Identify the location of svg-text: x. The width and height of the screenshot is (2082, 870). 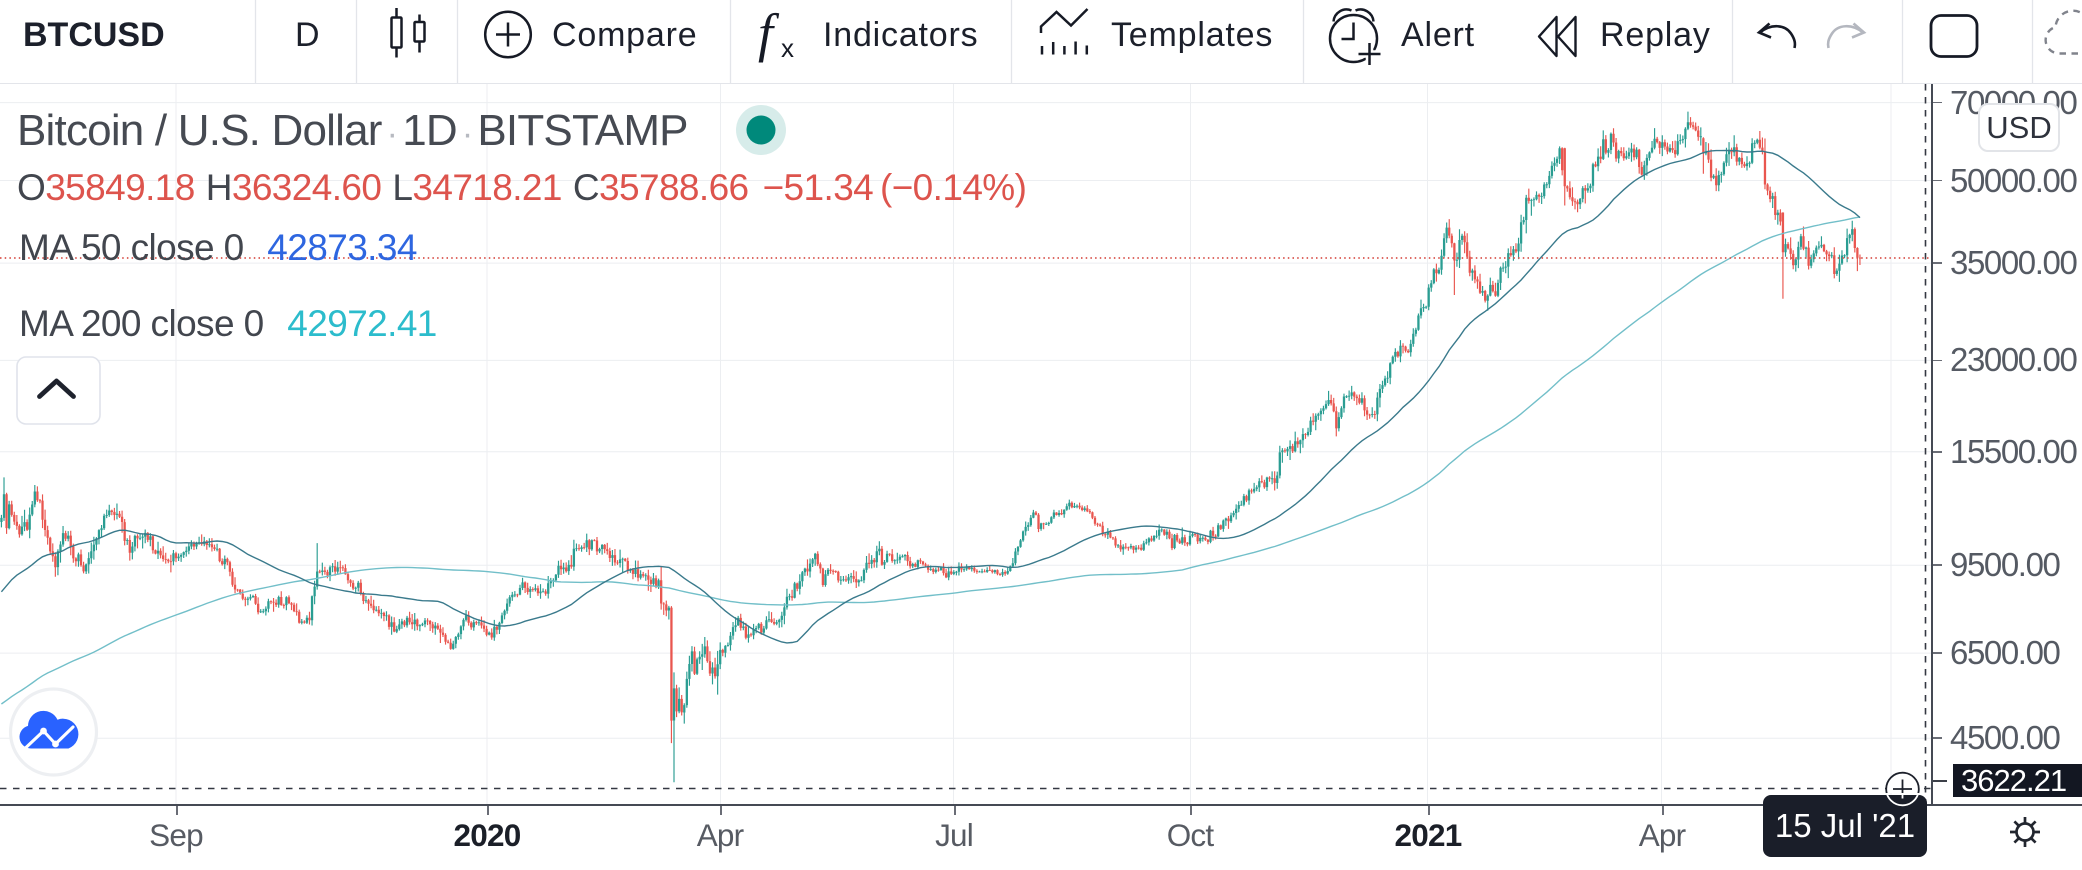
(787, 48).